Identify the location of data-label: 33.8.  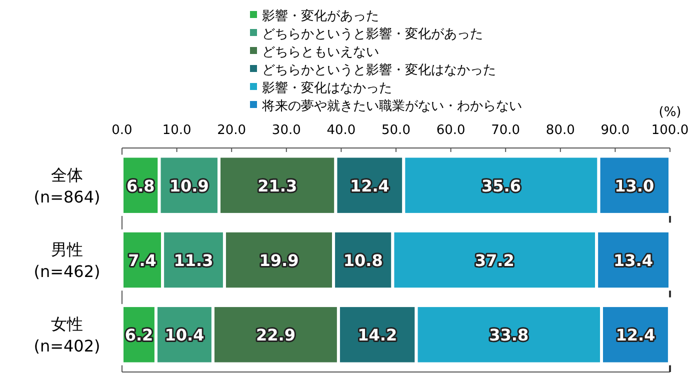
(509, 335).